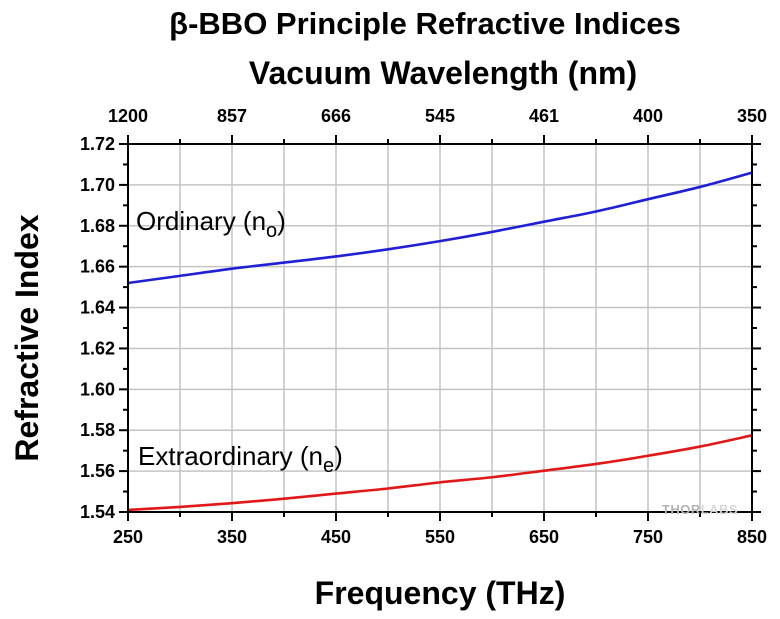  I want to click on y-tick-label: 1.64, so click(97, 308).